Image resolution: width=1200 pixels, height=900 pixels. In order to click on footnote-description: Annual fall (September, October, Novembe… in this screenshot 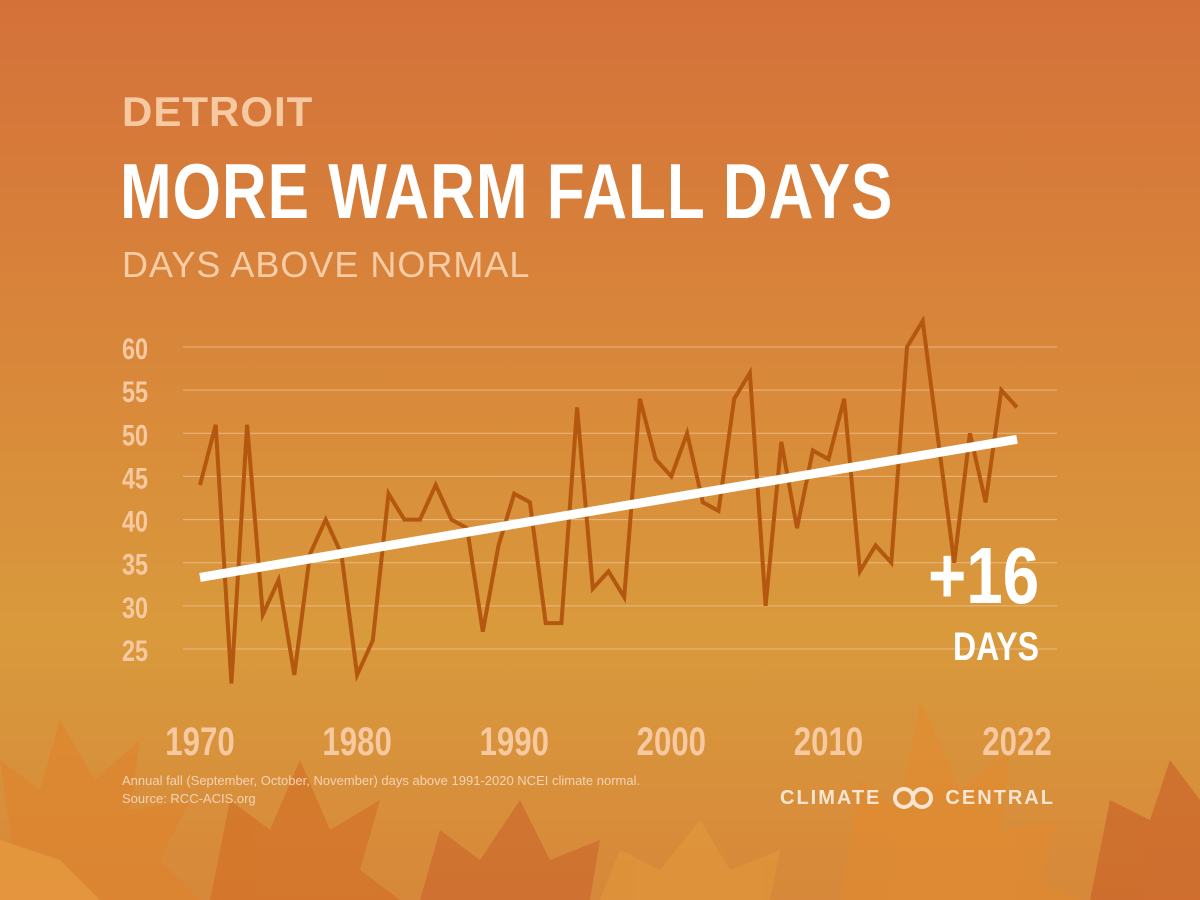, I will do `click(381, 780)`.